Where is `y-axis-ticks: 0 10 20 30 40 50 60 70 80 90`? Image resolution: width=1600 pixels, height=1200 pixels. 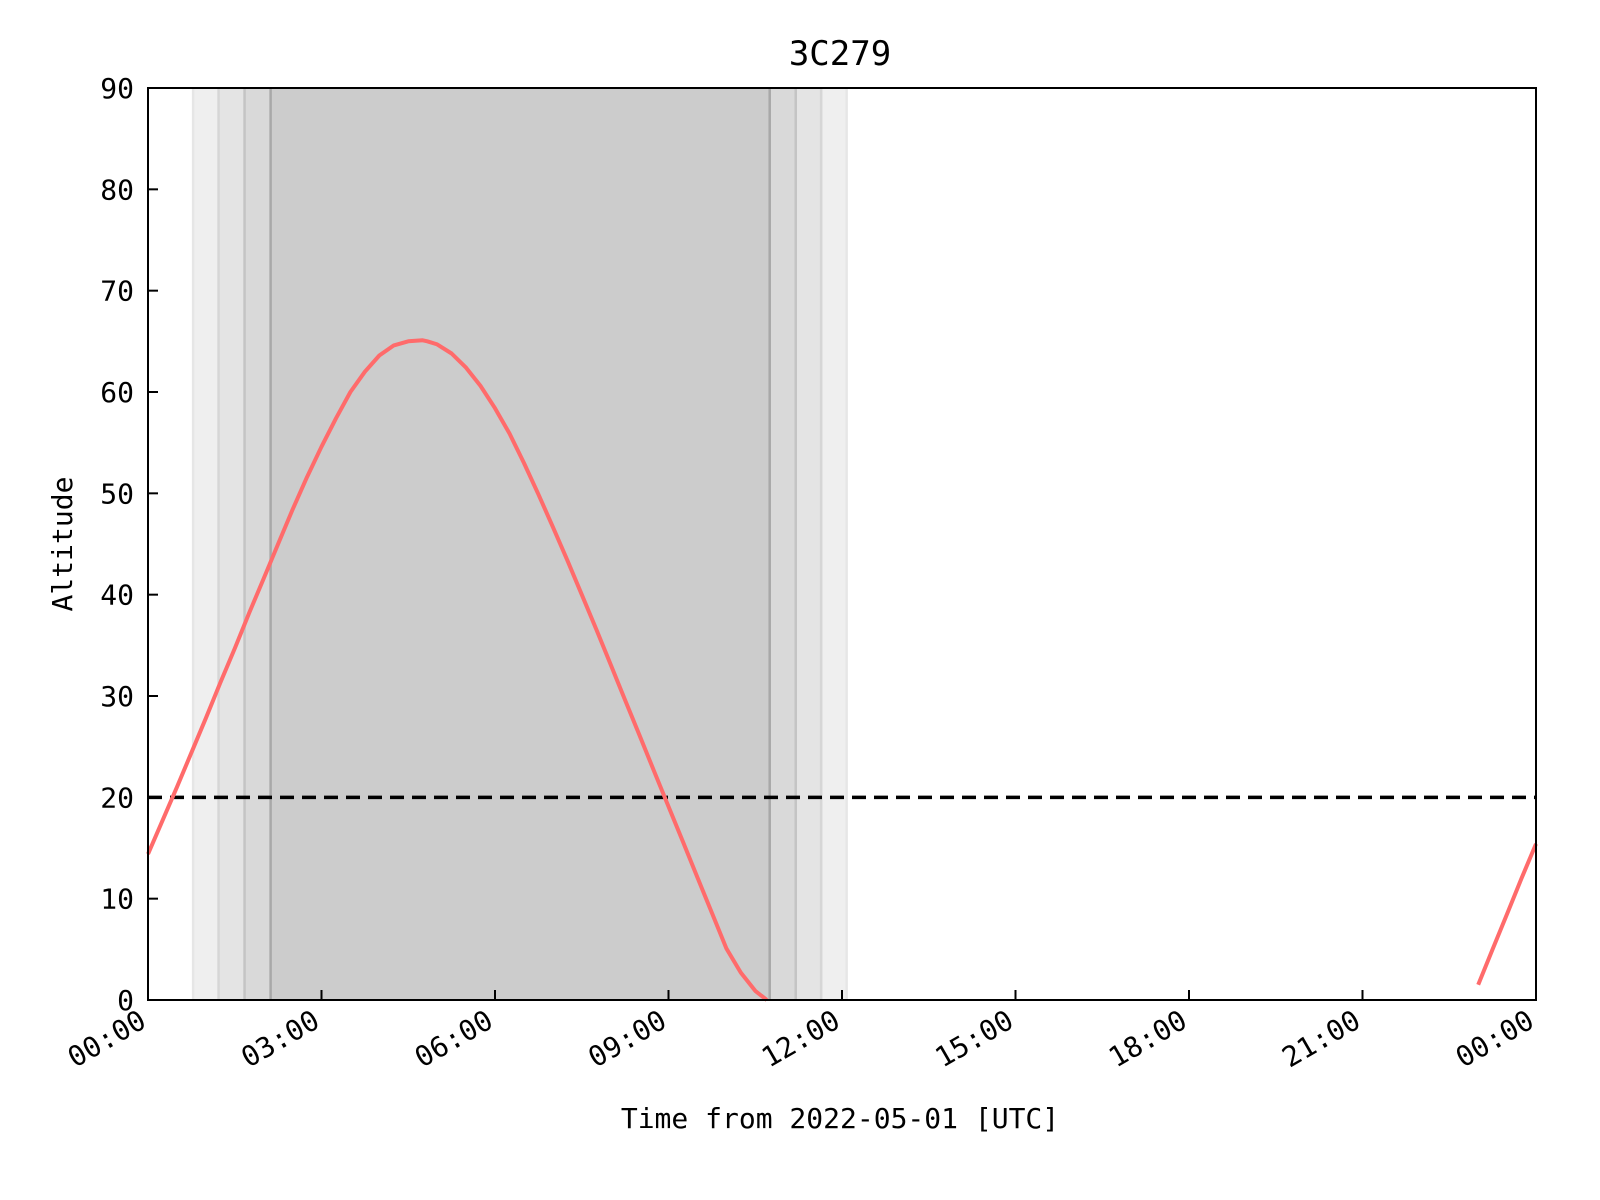 y-axis-ticks: 0 10 20 30 40 50 60 70 80 90 is located at coordinates (129, 544).